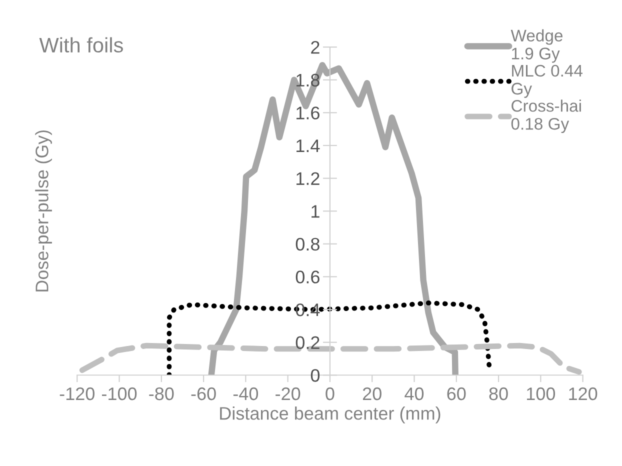 This screenshot has width=622, height=466. I want to click on x-tick-label: 0, so click(330, 393).